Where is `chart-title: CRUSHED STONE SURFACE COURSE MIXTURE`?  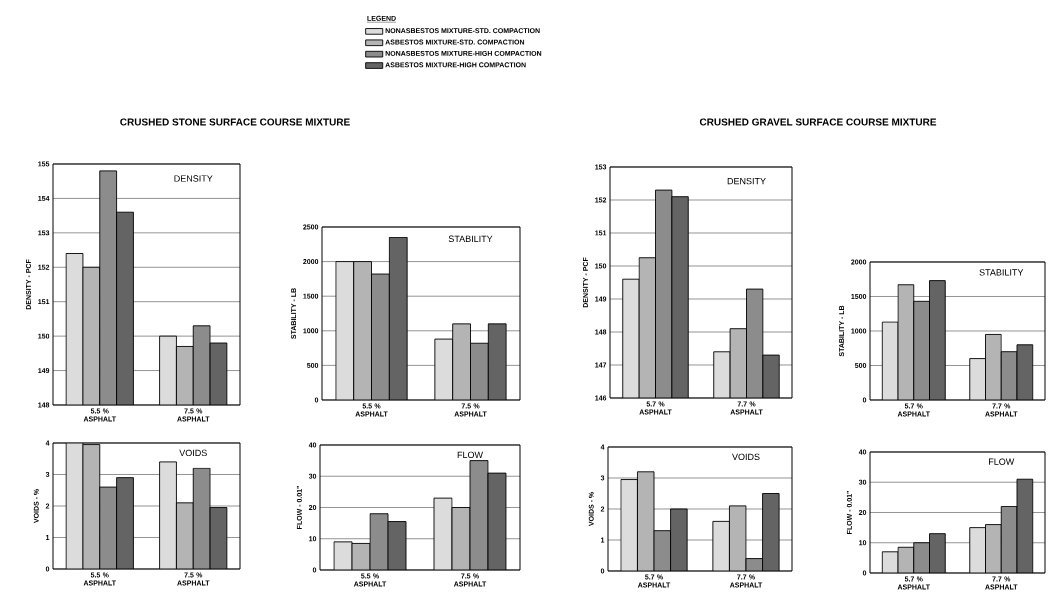
chart-title: CRUSHED STONE SURFACE COURSE MIXTURE is located at coordinates (235, 122).